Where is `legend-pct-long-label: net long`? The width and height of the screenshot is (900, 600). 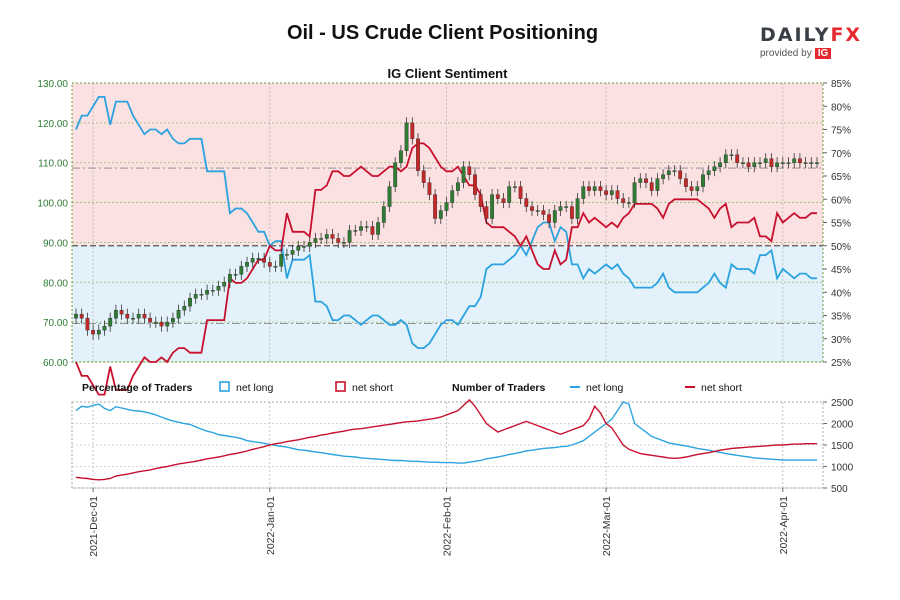
legend-pct-long-label: net long is located at coordinates (255, 388).